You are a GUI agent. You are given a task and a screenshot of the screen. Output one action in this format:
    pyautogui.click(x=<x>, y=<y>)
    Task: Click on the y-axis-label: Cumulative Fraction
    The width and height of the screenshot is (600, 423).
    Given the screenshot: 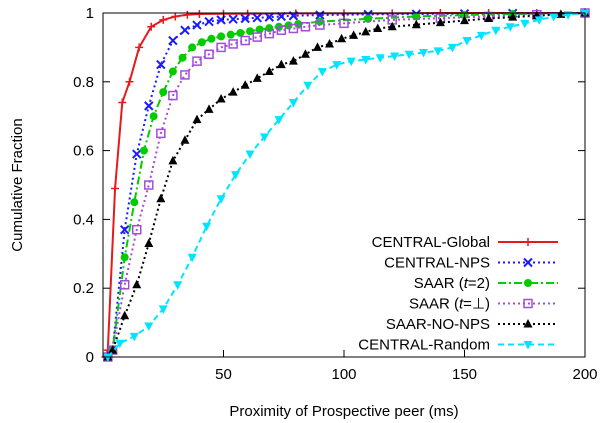 What is the action you would take?
    pyautogui.click(x=17, y=184)
    